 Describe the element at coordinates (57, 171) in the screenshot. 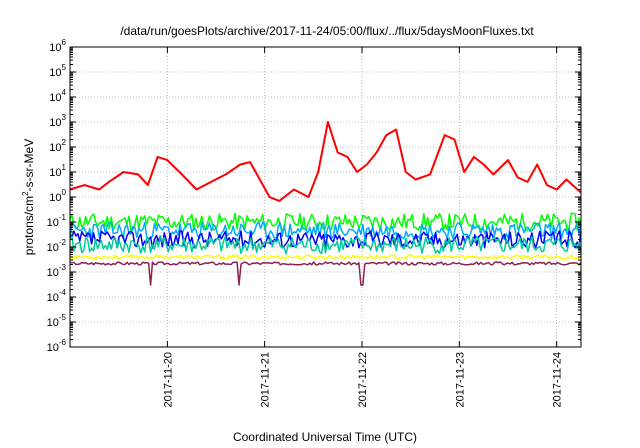

I see `y-tick-label: 10¹` at that location.